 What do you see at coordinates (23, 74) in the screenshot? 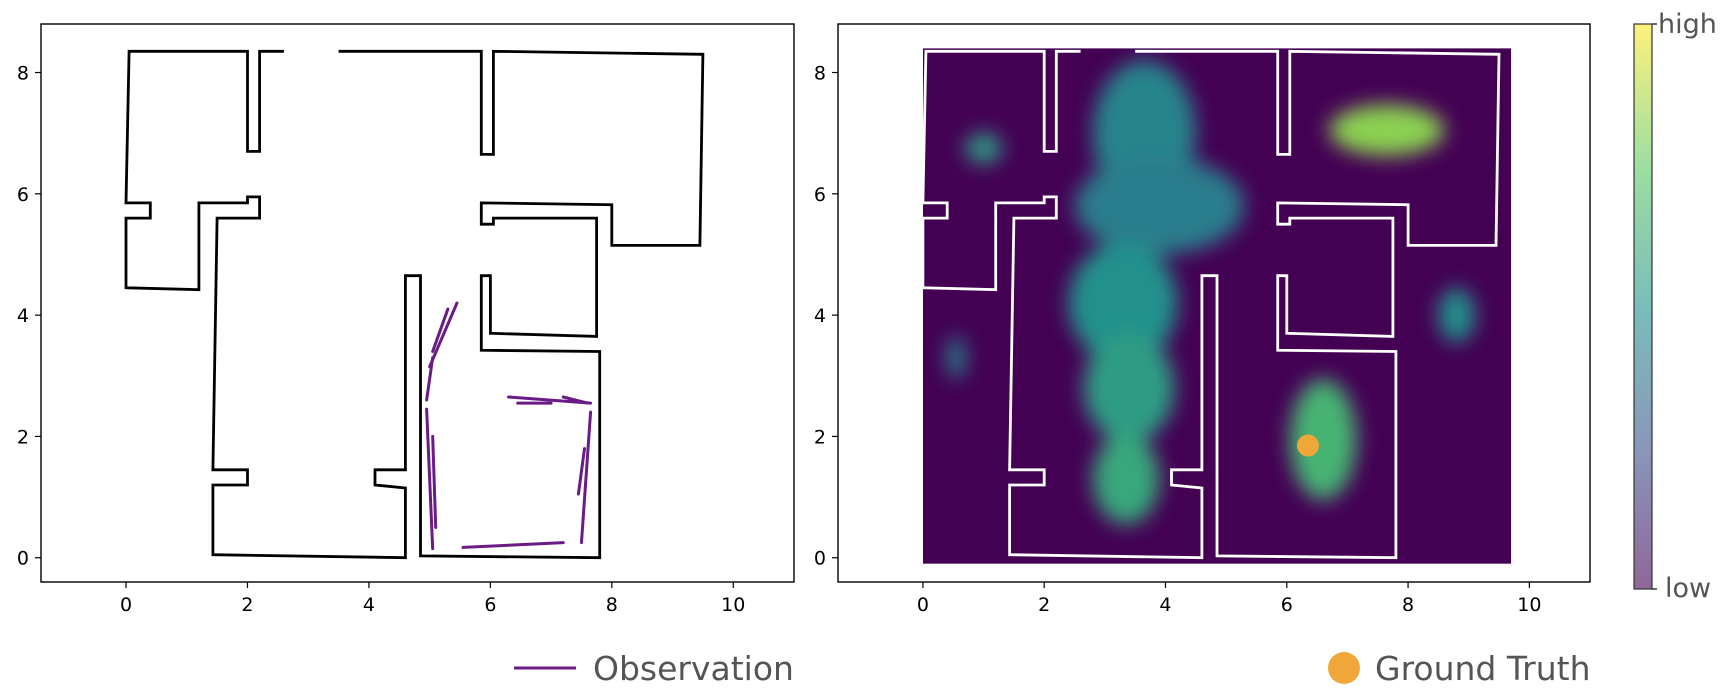
I see `left-y-tick-label: 8` at bounding box center [23, 74].